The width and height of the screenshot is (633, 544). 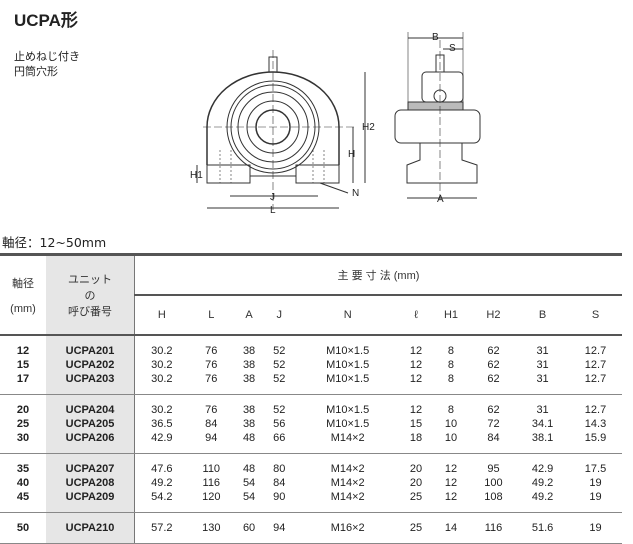 I want to click on cell-L: 76, so click(x=211, y=410).